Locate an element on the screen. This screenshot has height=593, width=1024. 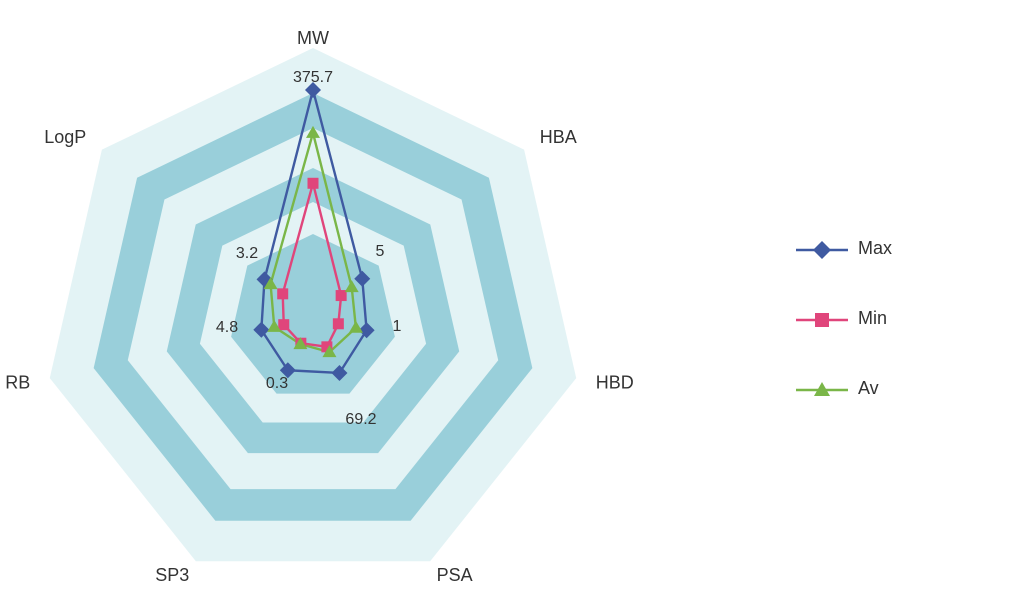
legend-item-max: Max is located at coordinates (874, 267).